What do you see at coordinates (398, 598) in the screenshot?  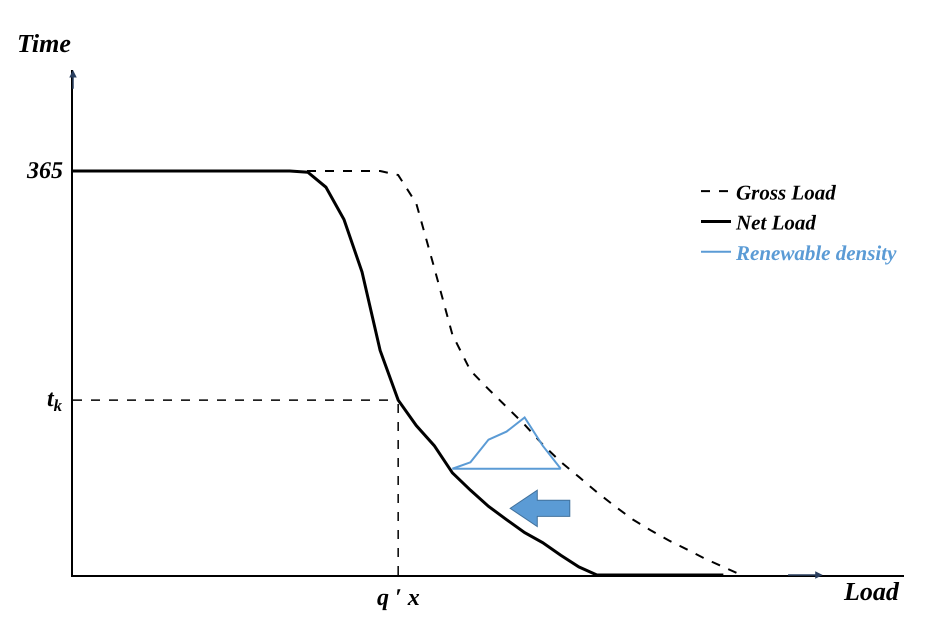 I see `text: q ′ x` at bounding box center [398, 598].